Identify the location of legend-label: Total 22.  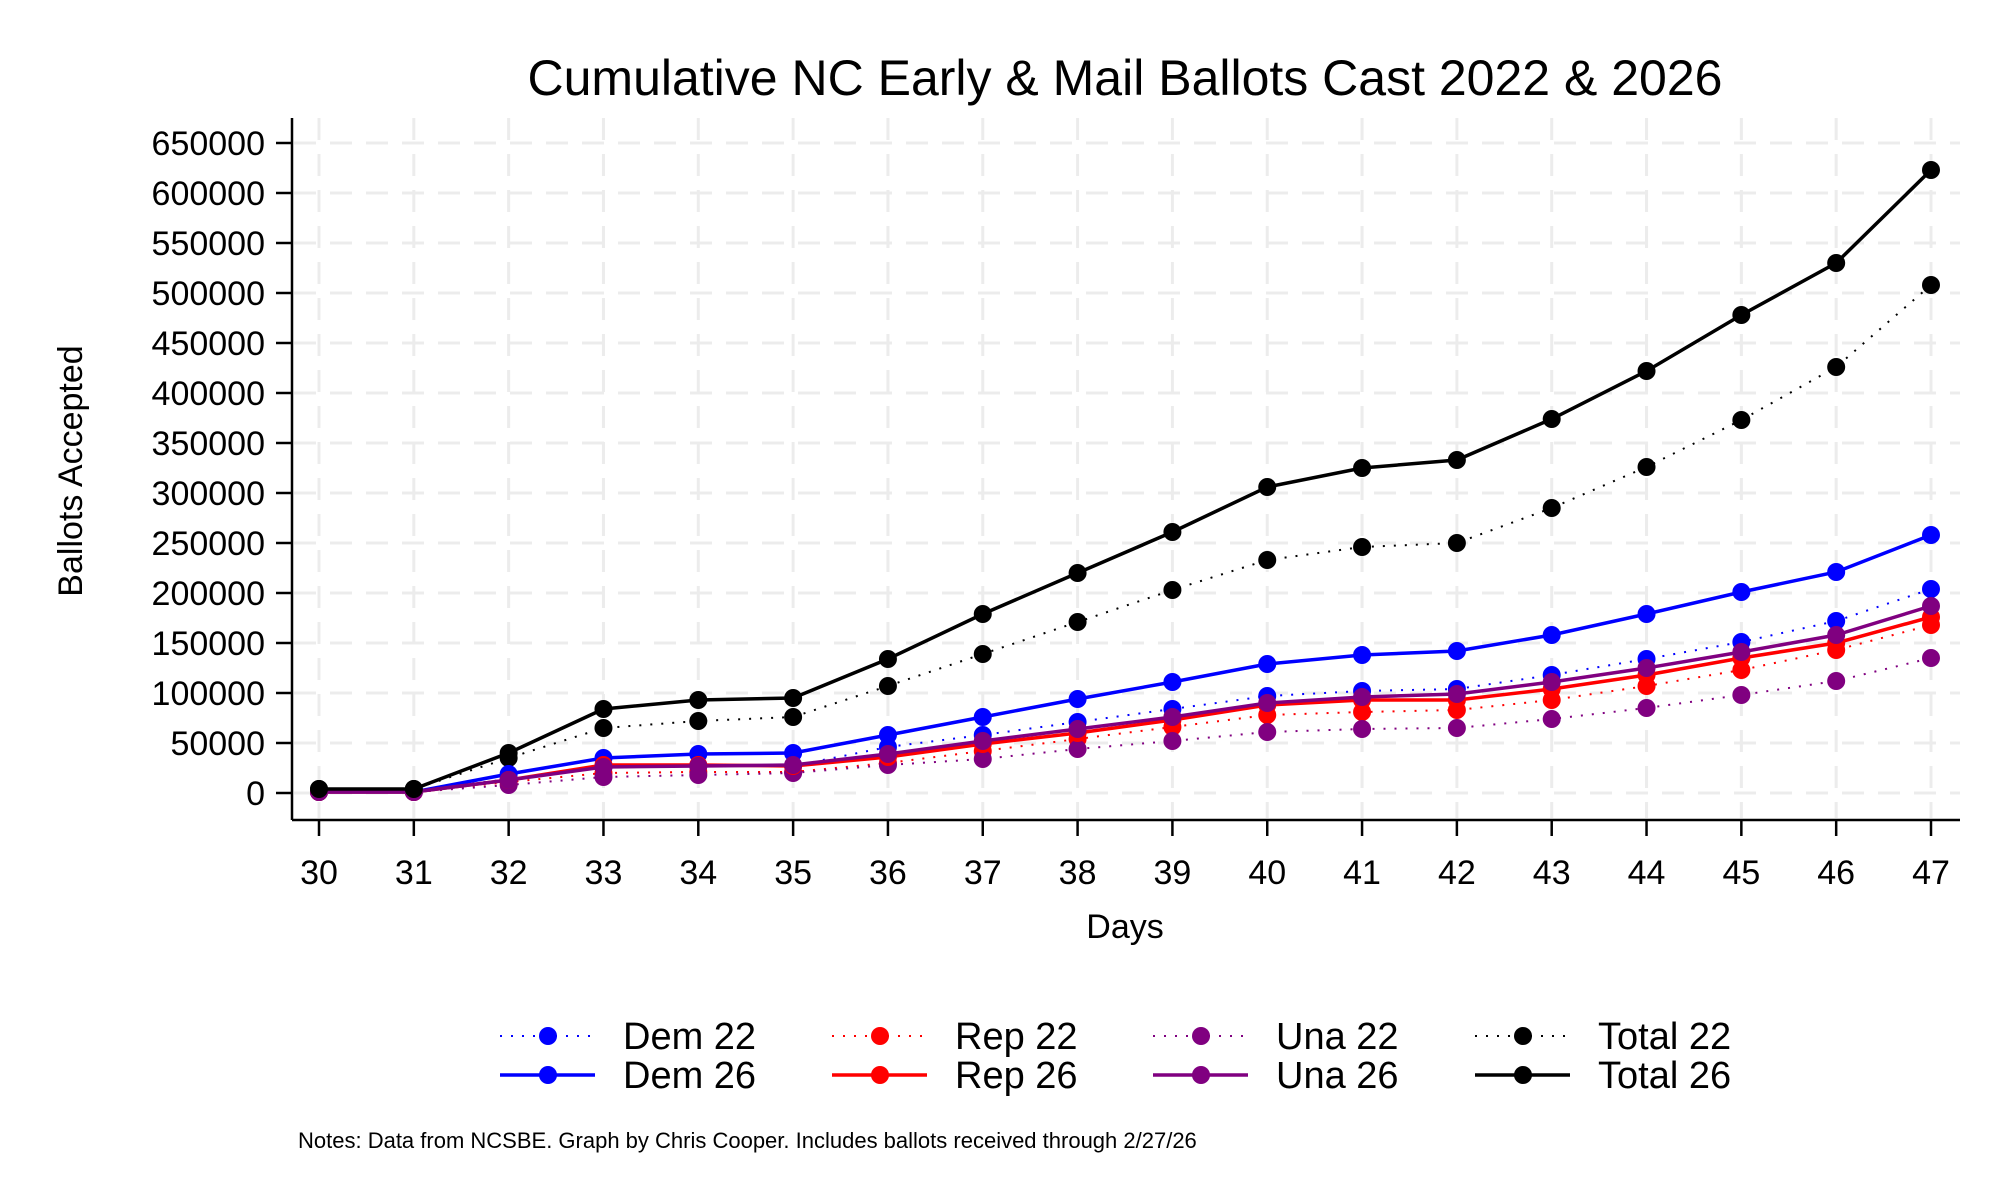
(1664, 1037).